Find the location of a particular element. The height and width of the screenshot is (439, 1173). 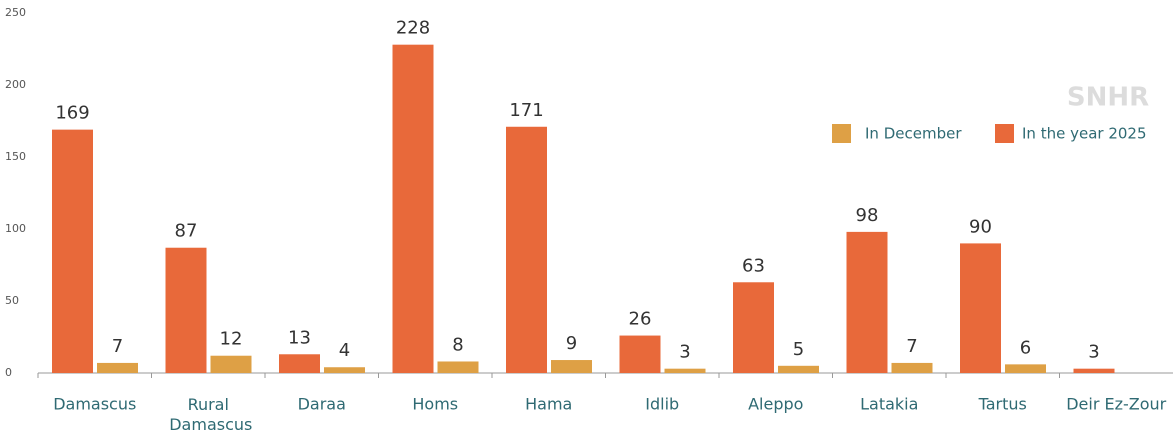

value-label: 87 is located at coordinates (186, 231).